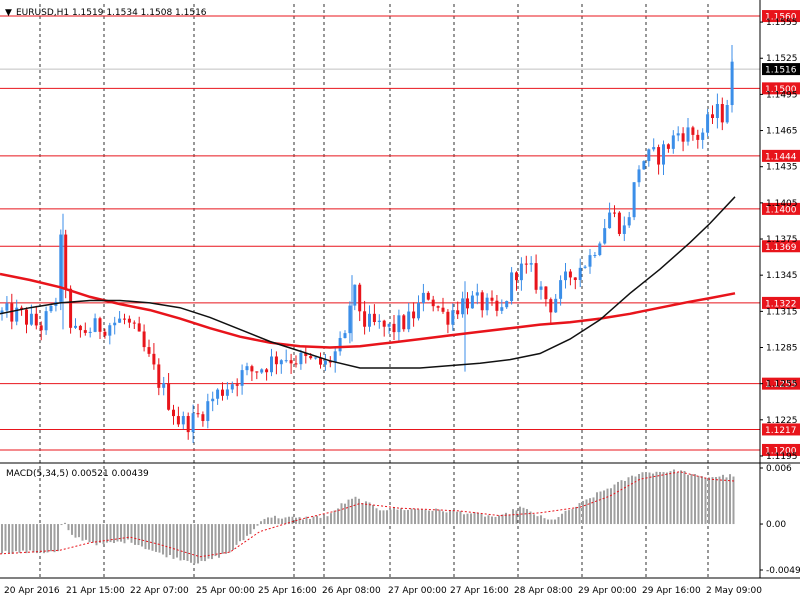  Describe the element at coordinates (782, 349) in the screenshot. I see `y-tick-label: 1.1285` at that location.